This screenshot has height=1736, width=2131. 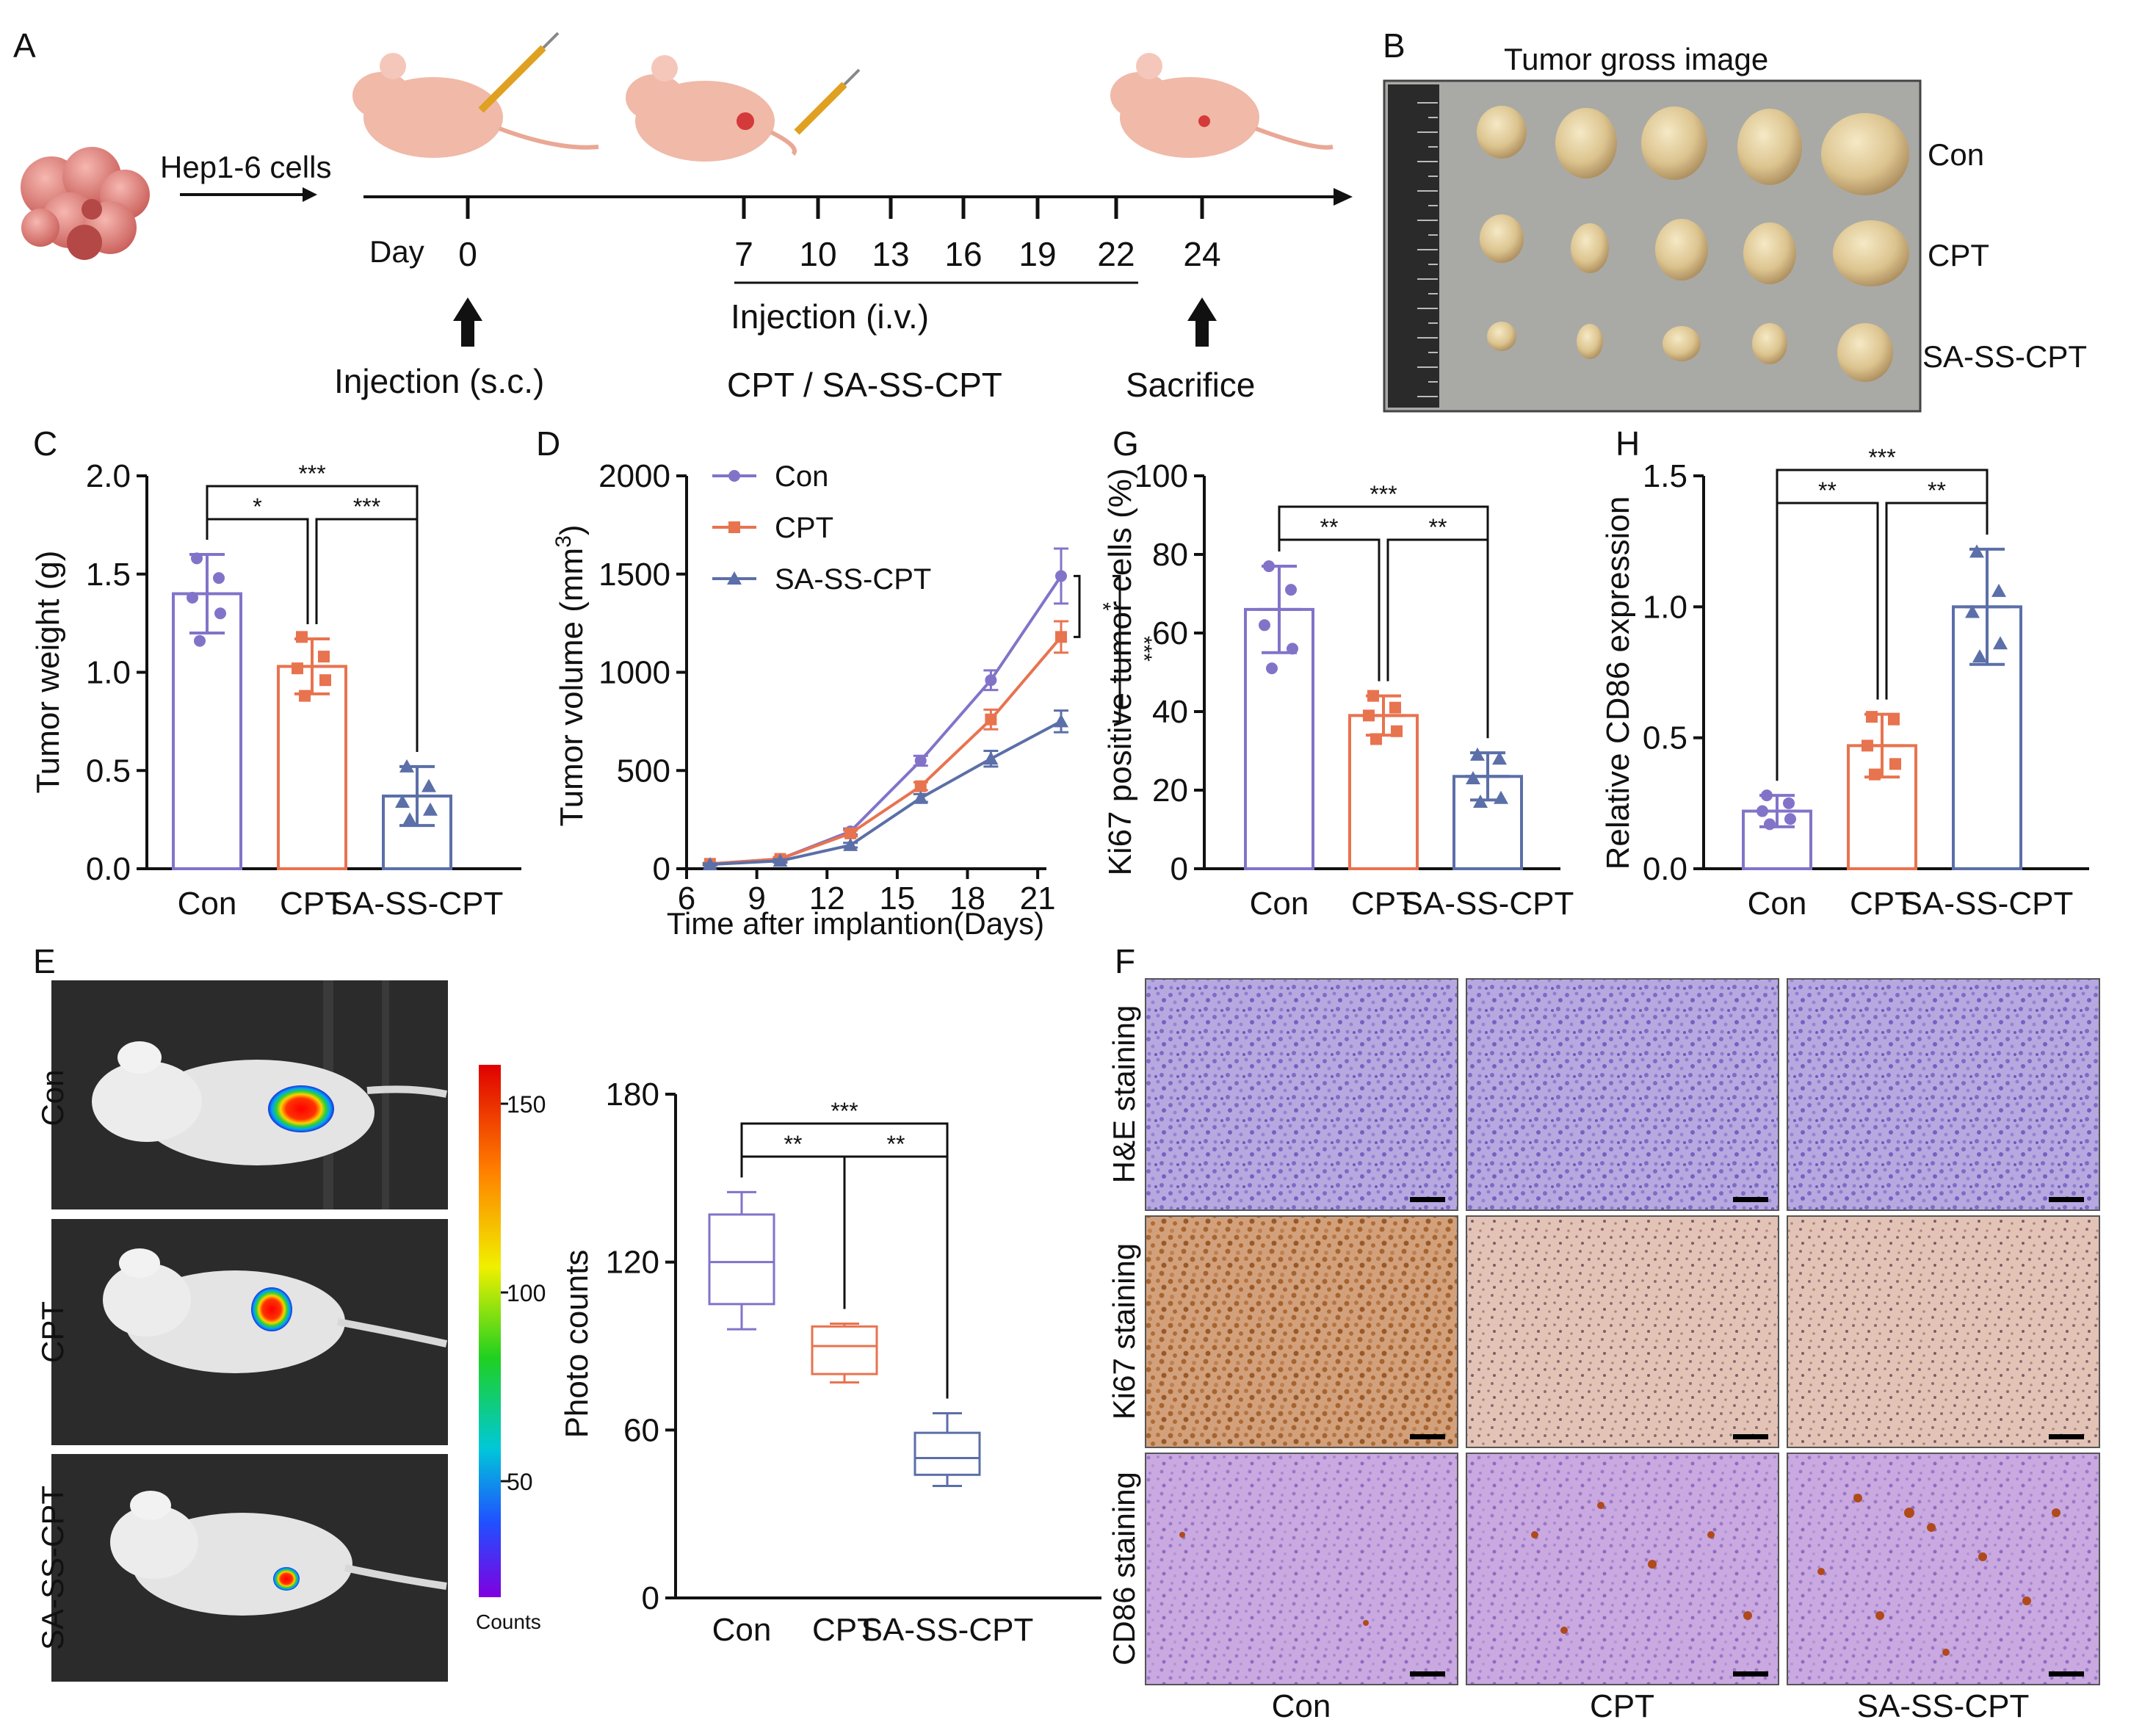 I want to click on panel-b: B Tumor gross image, so click(x=1735, y=219).